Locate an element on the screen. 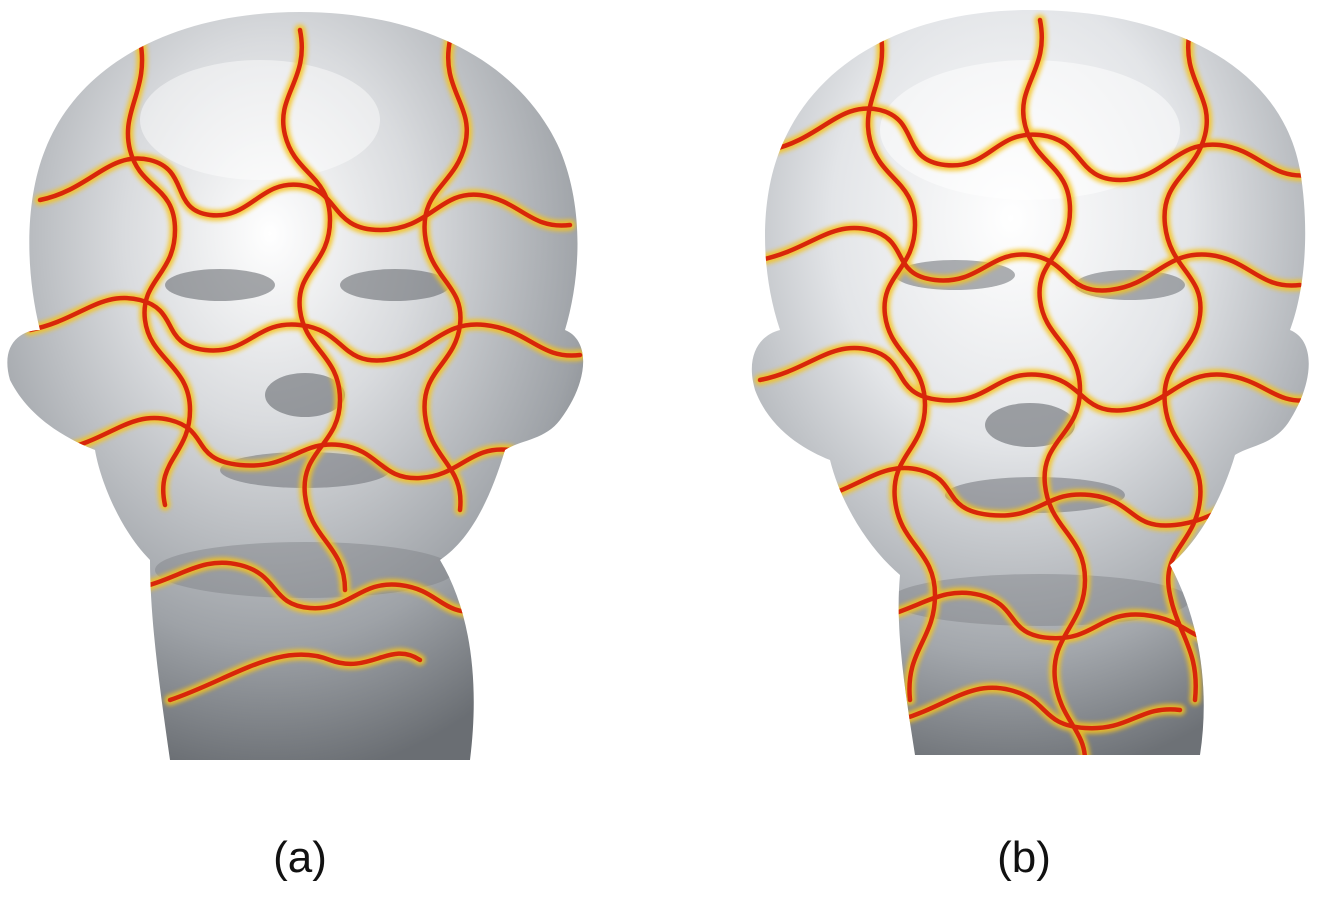  panel-b-caption: (b) is located at coordinates (1024, 857).